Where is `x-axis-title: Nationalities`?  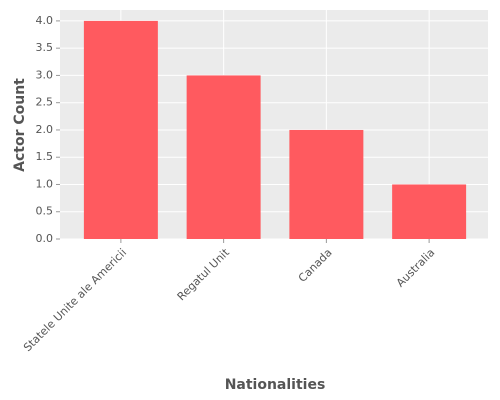 x-axis-title: Nationalities is located at coordinates (275, 385).